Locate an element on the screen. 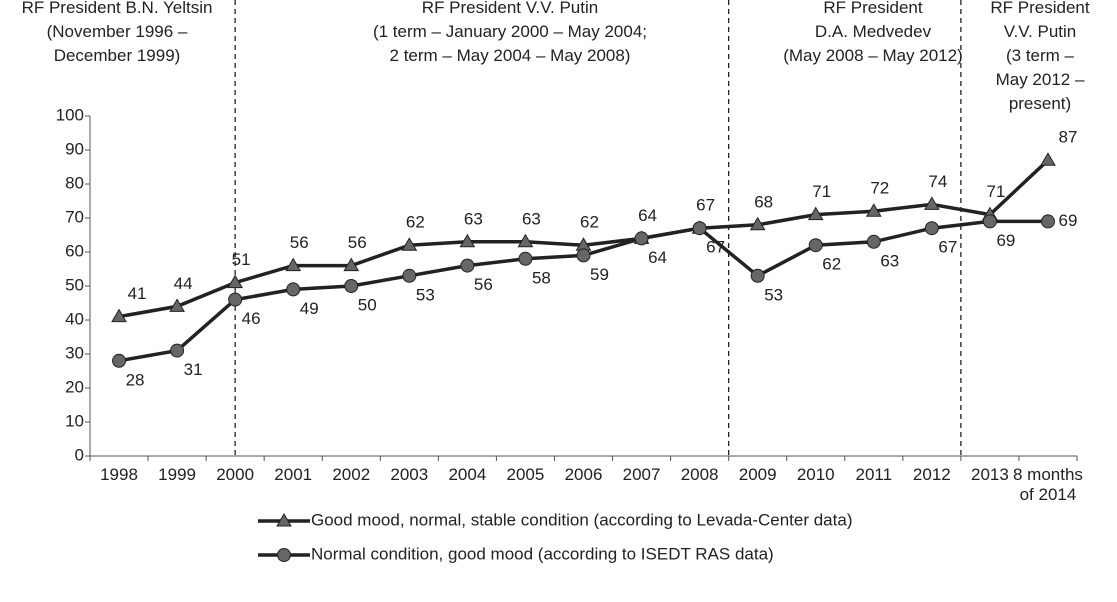  annotation-line: present) is located at coordinates (1040, 103).